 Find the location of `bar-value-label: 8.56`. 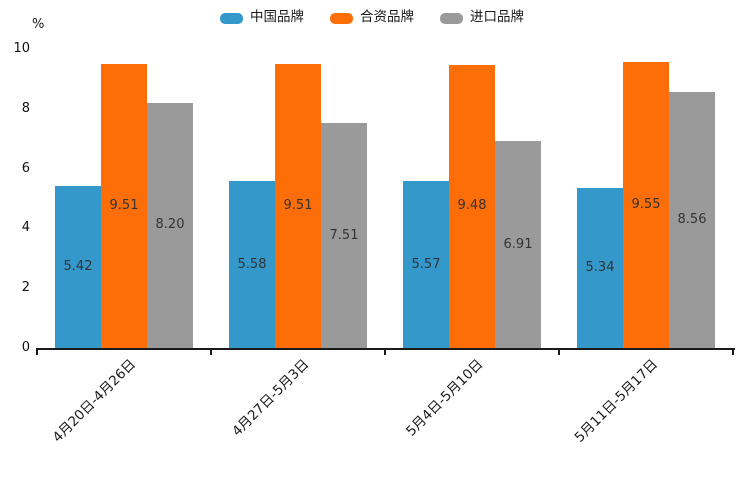

bar-value-label: 8.56 is located at coordinates (692, 220).